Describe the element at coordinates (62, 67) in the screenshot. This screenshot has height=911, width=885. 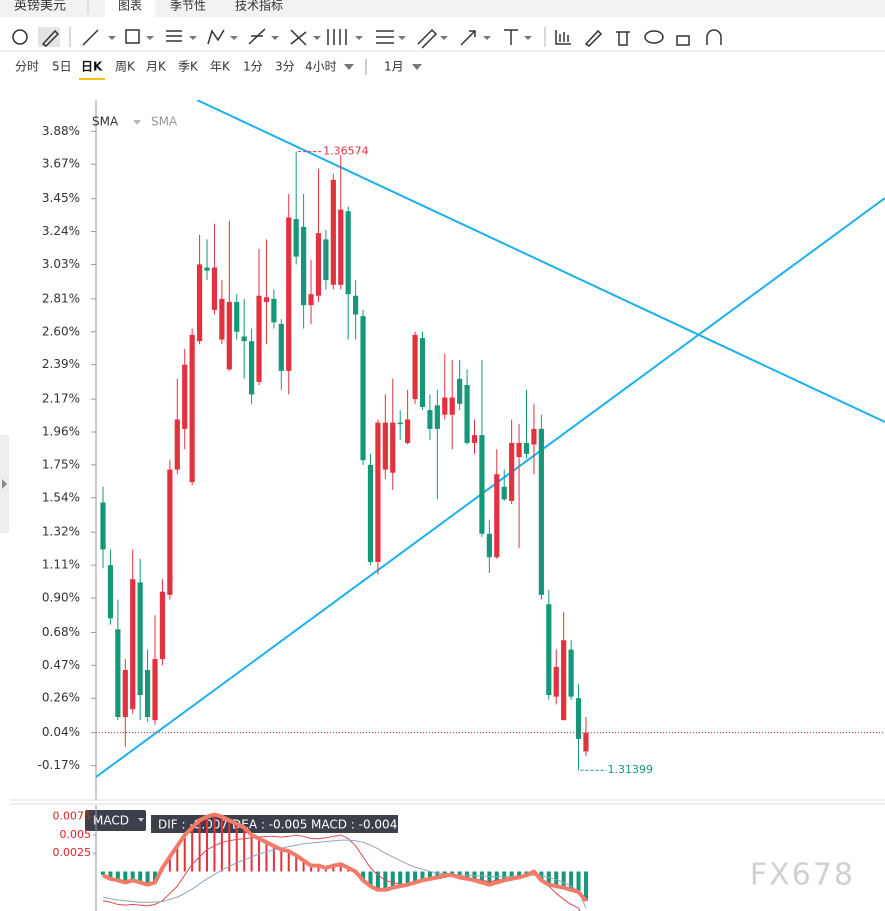
I see `period-button: 5日` at that location.